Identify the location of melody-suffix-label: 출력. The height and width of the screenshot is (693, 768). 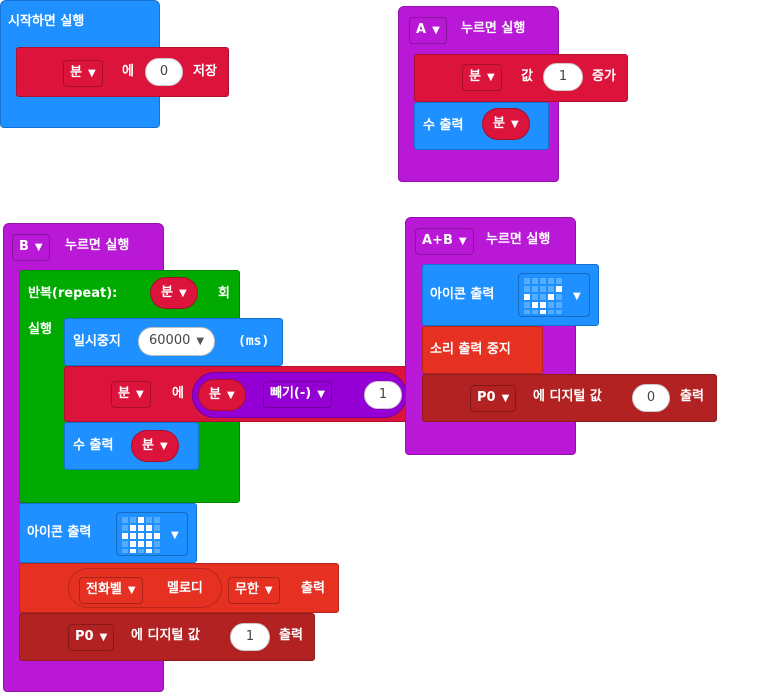
(313, 588).